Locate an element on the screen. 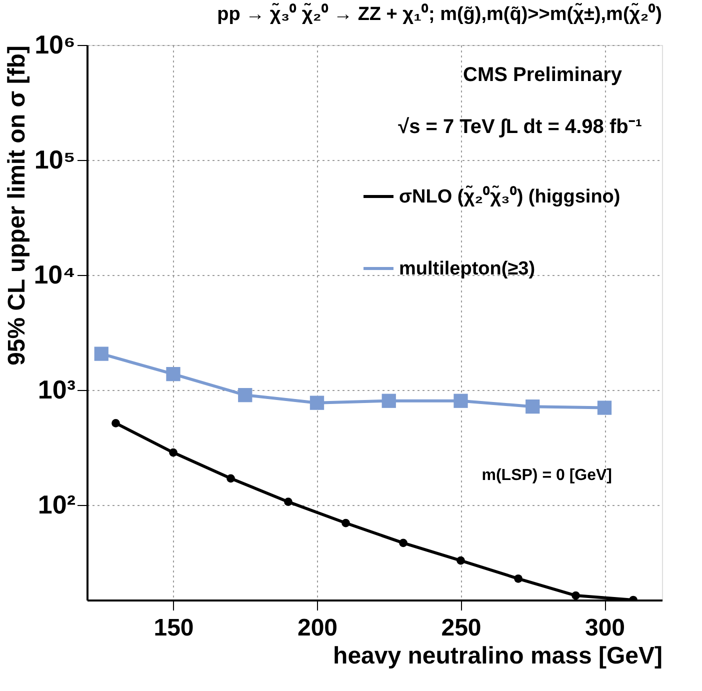  x-tick-label: 250 is located at coordinates (461, 628).